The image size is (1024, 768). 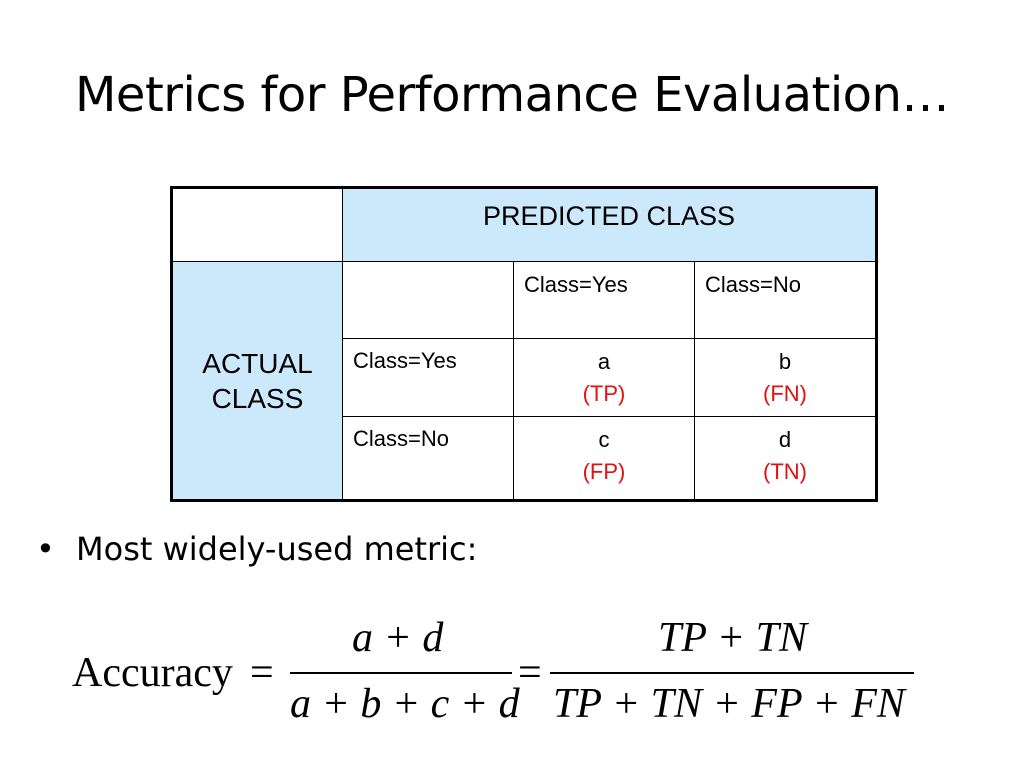 What do you see at coordinates (609, 224) in the screenshot?
I see `predicted-class-header: PREDICTED CLASS` at bounding box center [609, 224].